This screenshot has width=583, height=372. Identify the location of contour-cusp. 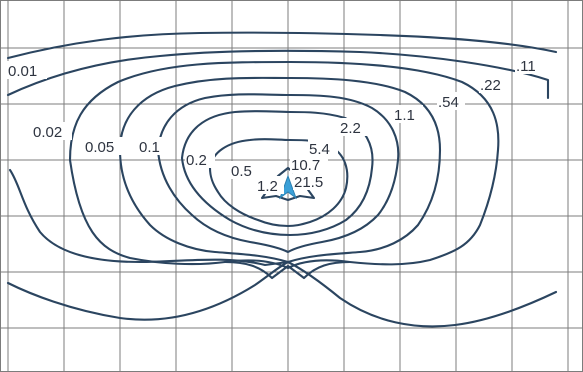
(287, 270).